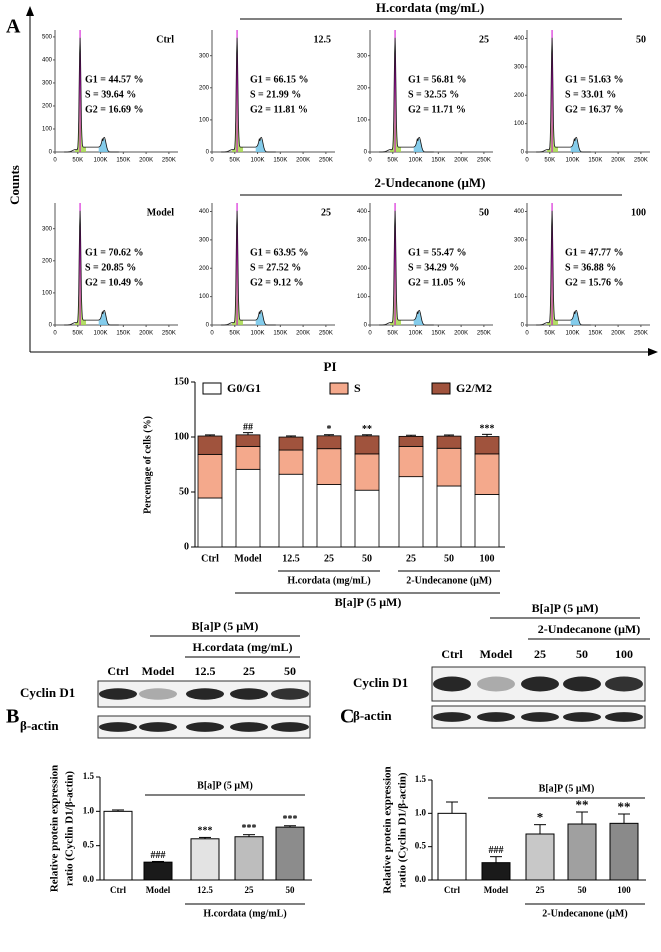 This screenshot has width=661, height=952. I want to click on lane-label: 100, so click(624, 654).